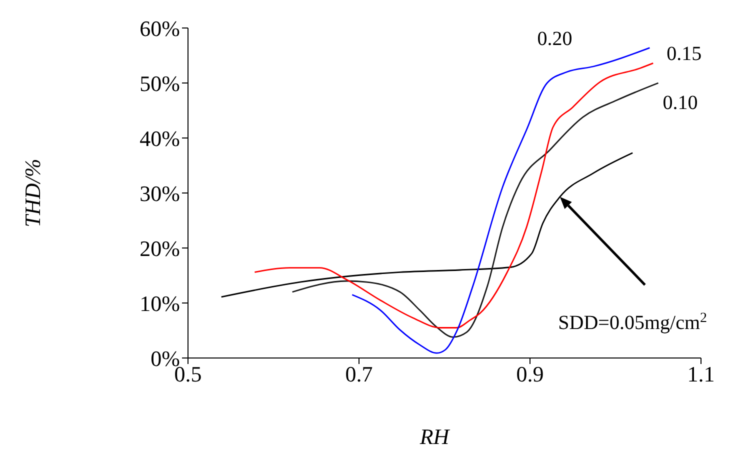  I want to click on x-tick-label: 1.1, so click(701, 374).